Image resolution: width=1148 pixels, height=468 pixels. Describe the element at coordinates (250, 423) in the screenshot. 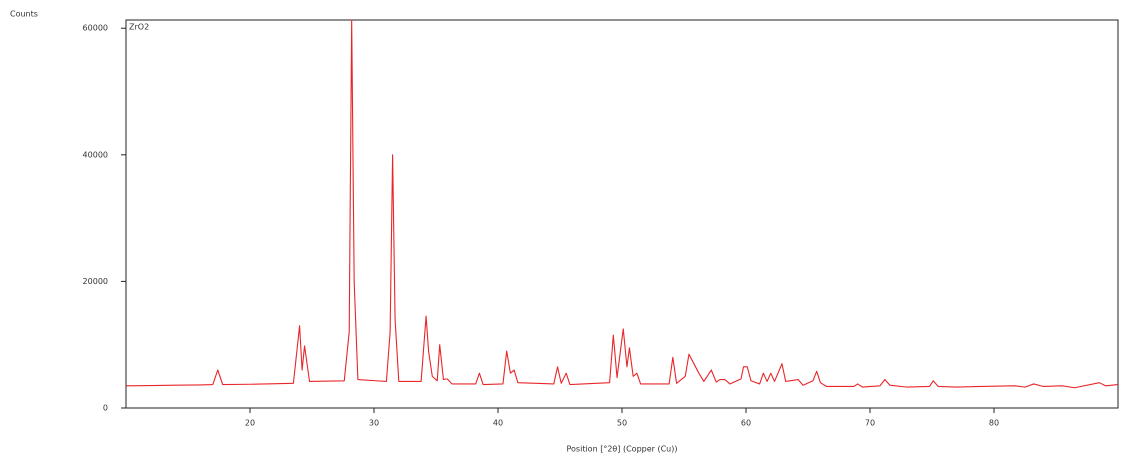

I see `x-tick-label: 20` at that location.